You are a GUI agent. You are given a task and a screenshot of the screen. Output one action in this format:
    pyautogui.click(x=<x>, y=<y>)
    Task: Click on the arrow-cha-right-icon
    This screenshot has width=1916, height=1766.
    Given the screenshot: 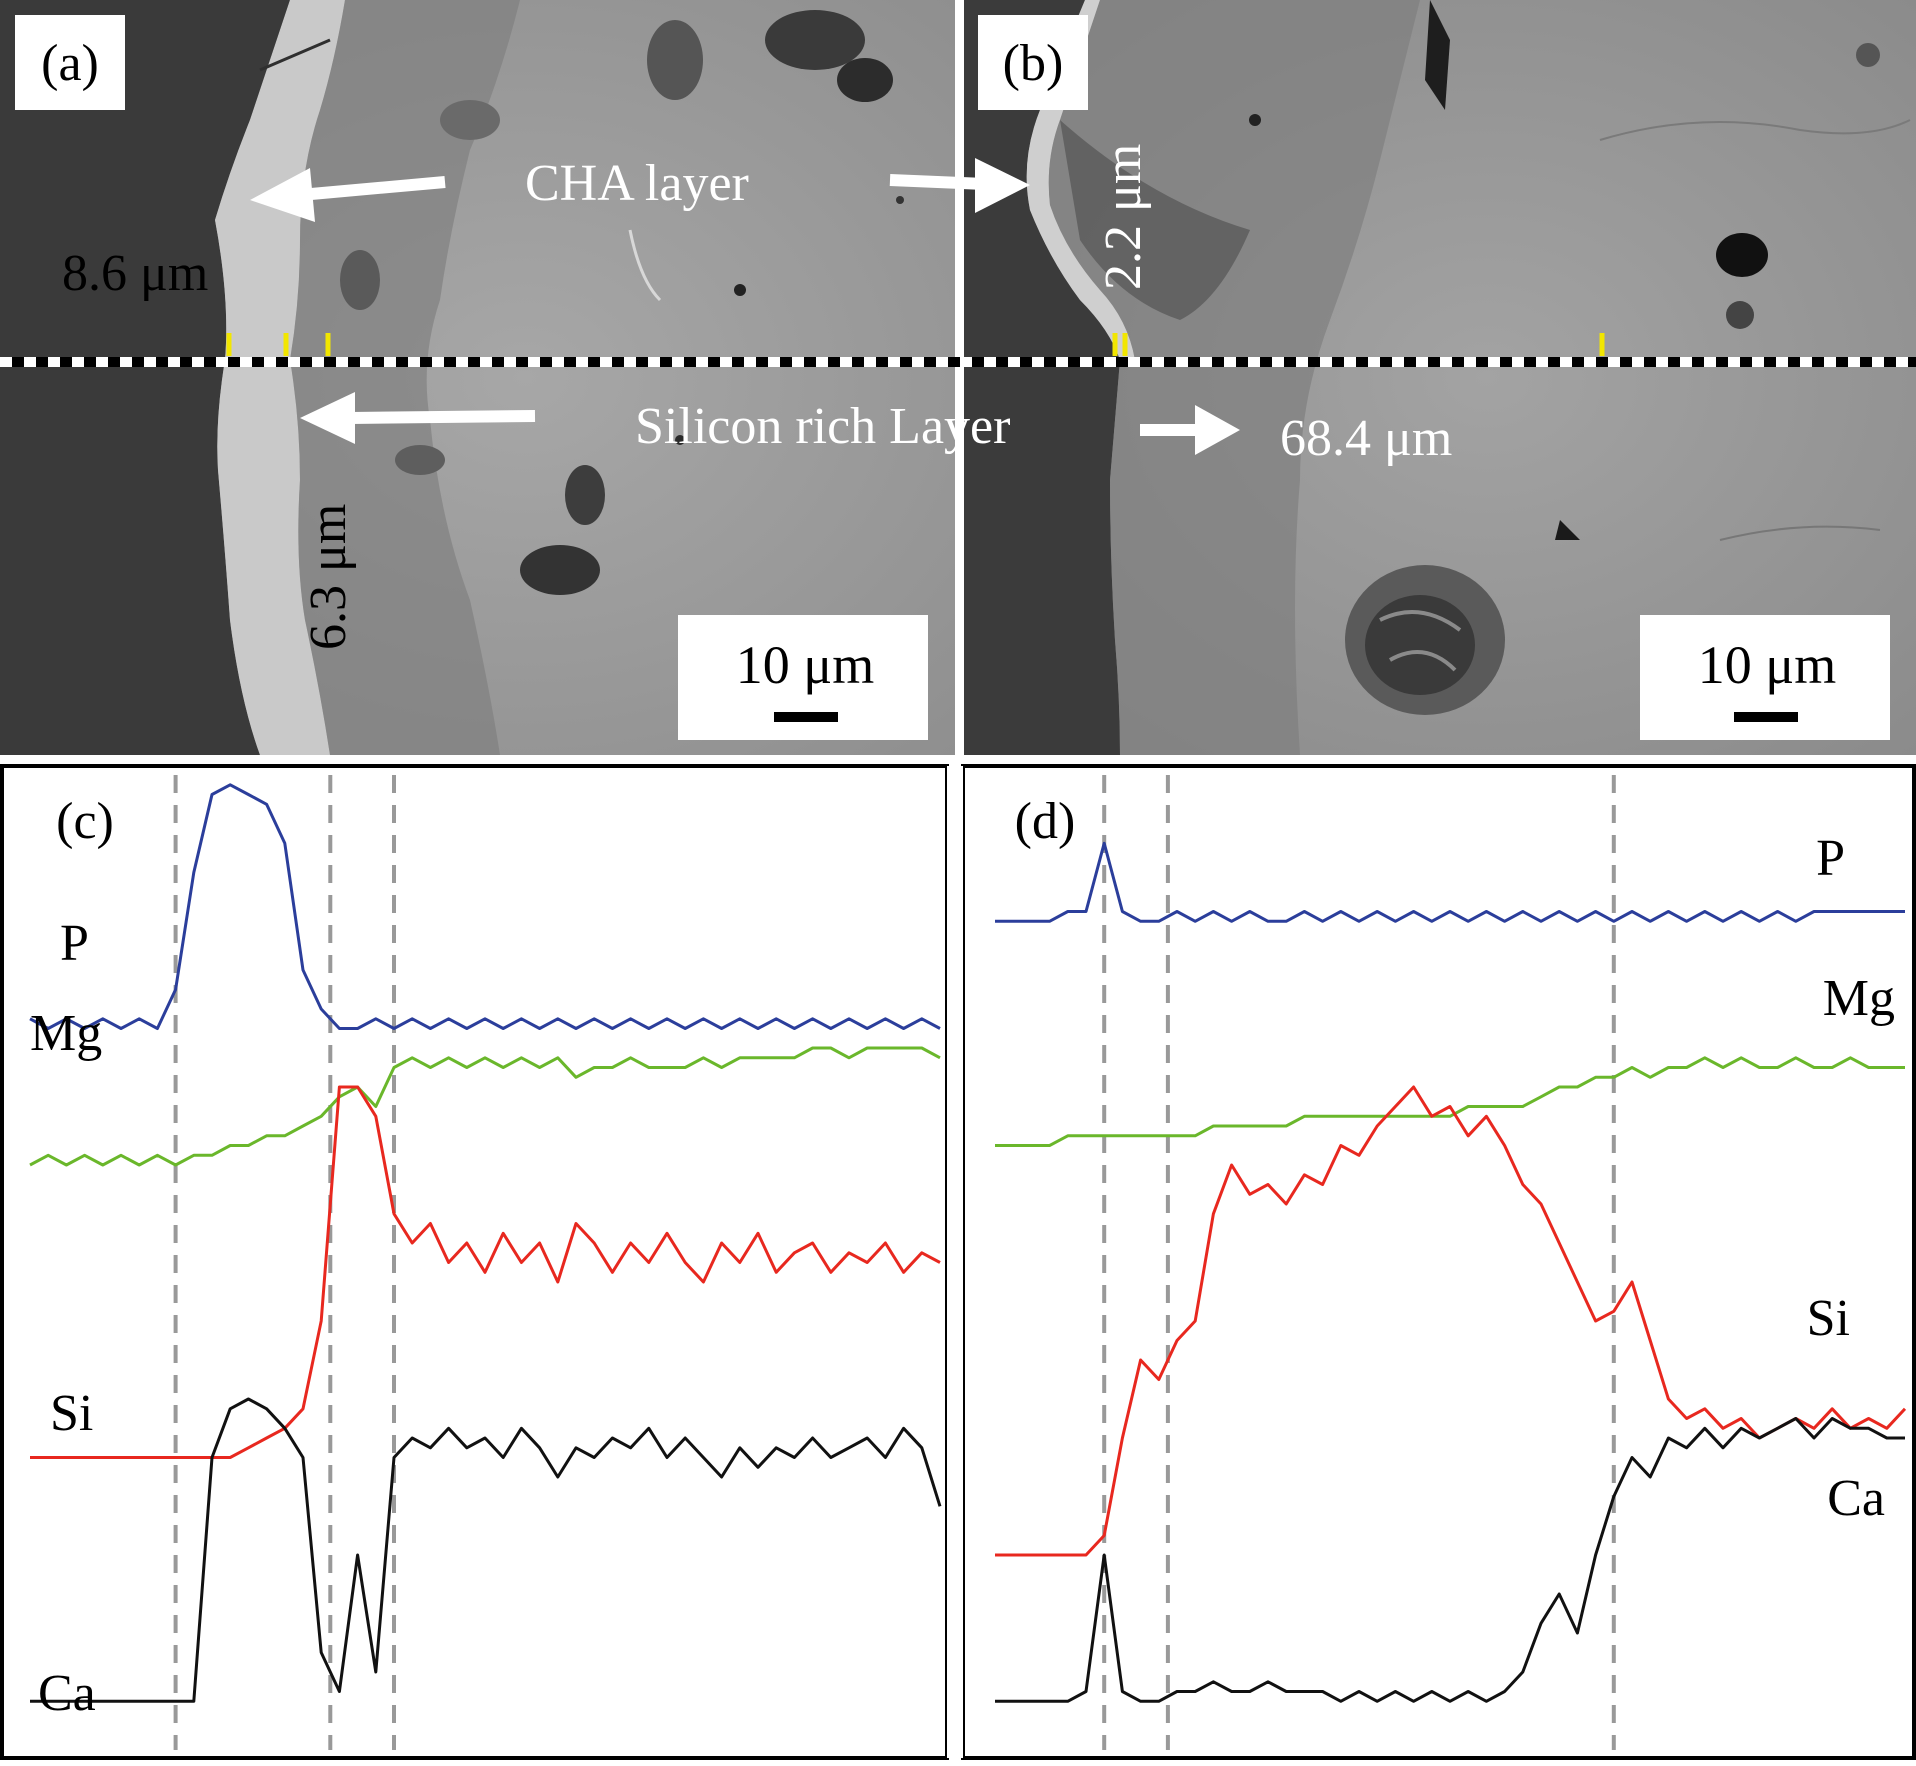 What is the action you would take?
    pyautogui.click(x=959, y=185)
    